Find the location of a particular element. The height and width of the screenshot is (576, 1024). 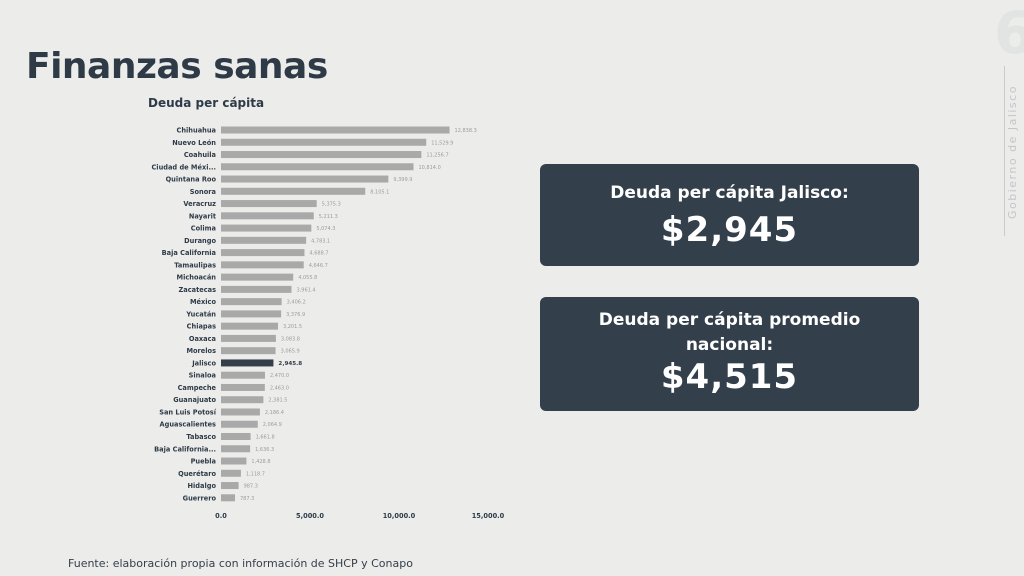

category-label: Michoacán is located at coordinates (197, 278).